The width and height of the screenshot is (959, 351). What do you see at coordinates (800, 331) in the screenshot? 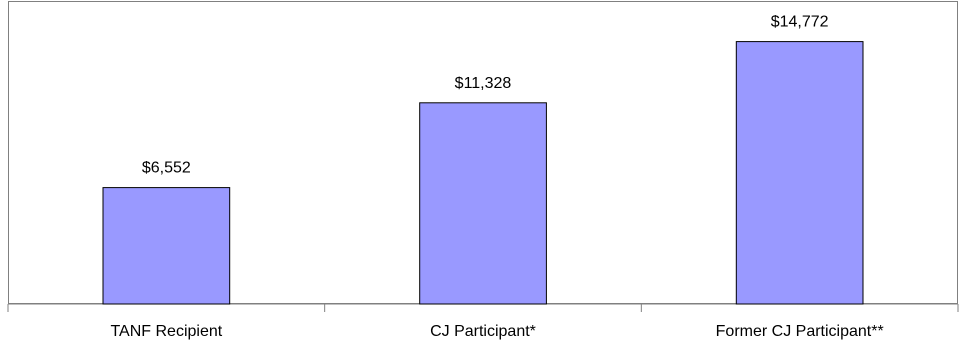
I see `category-label: Former CJ Participant**` at bounding box center [800, 331].